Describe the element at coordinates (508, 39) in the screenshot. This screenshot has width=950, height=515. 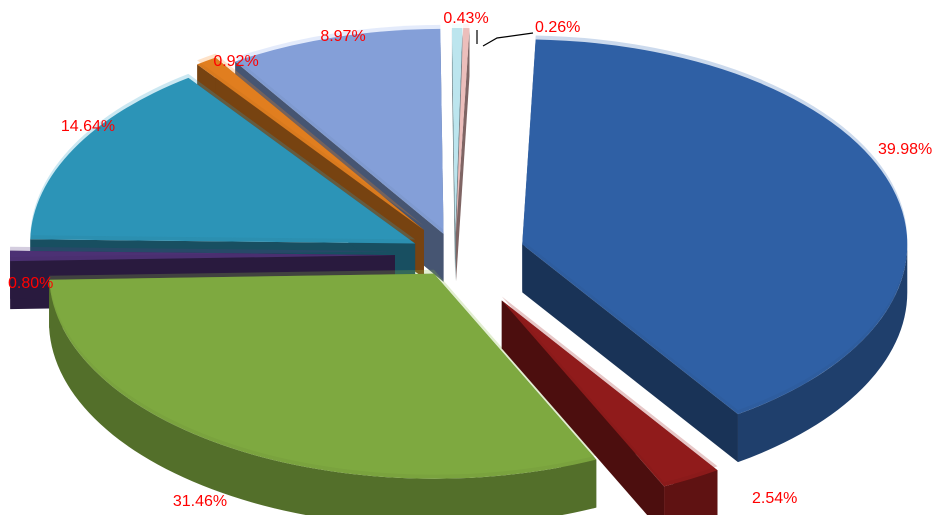
I see `leader-line` at that location.